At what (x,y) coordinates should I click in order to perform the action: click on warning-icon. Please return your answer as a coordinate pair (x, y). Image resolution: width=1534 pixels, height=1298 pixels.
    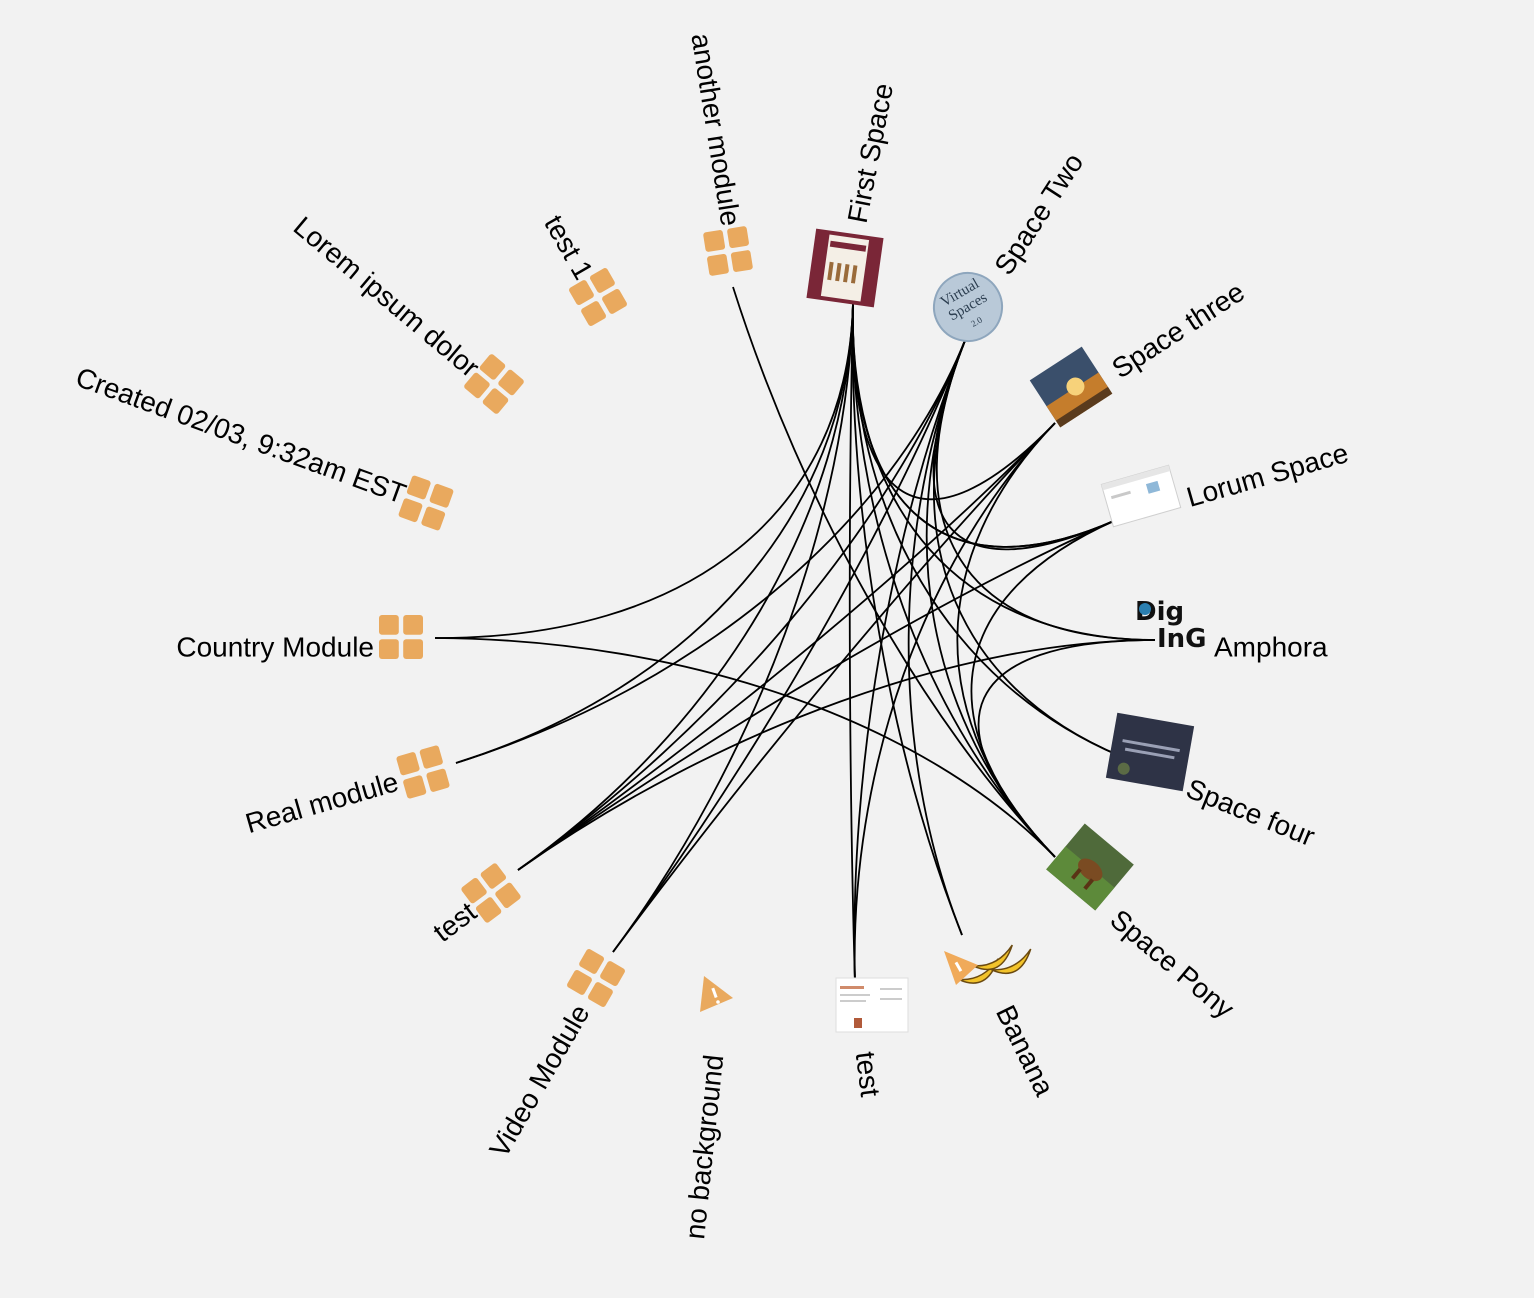
    Looking at the image, I should click on (716, 994).